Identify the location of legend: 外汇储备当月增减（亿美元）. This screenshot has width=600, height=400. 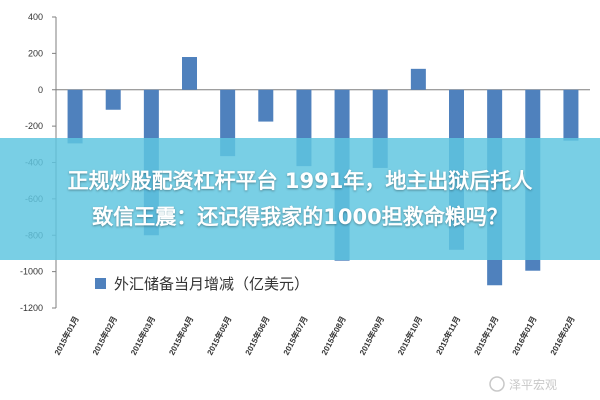
(202, 284).